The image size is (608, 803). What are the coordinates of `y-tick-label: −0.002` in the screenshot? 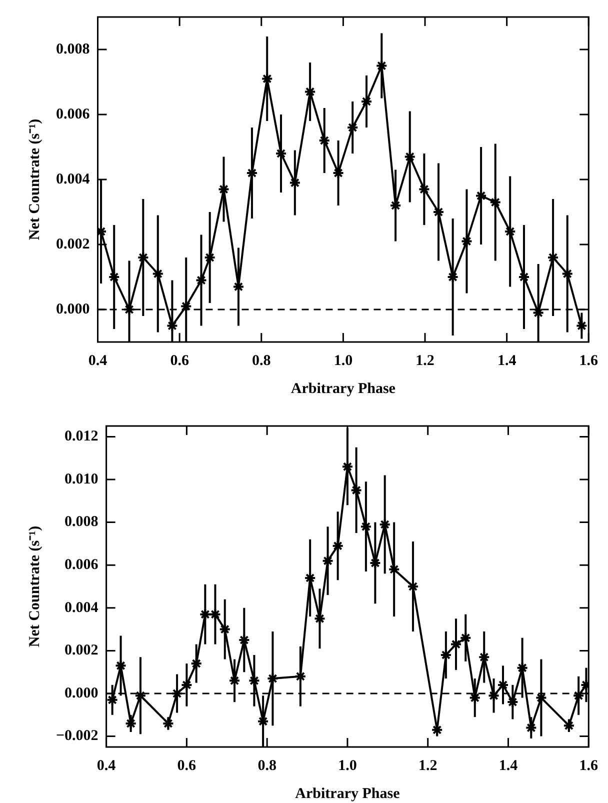 It's located at (77, 736).